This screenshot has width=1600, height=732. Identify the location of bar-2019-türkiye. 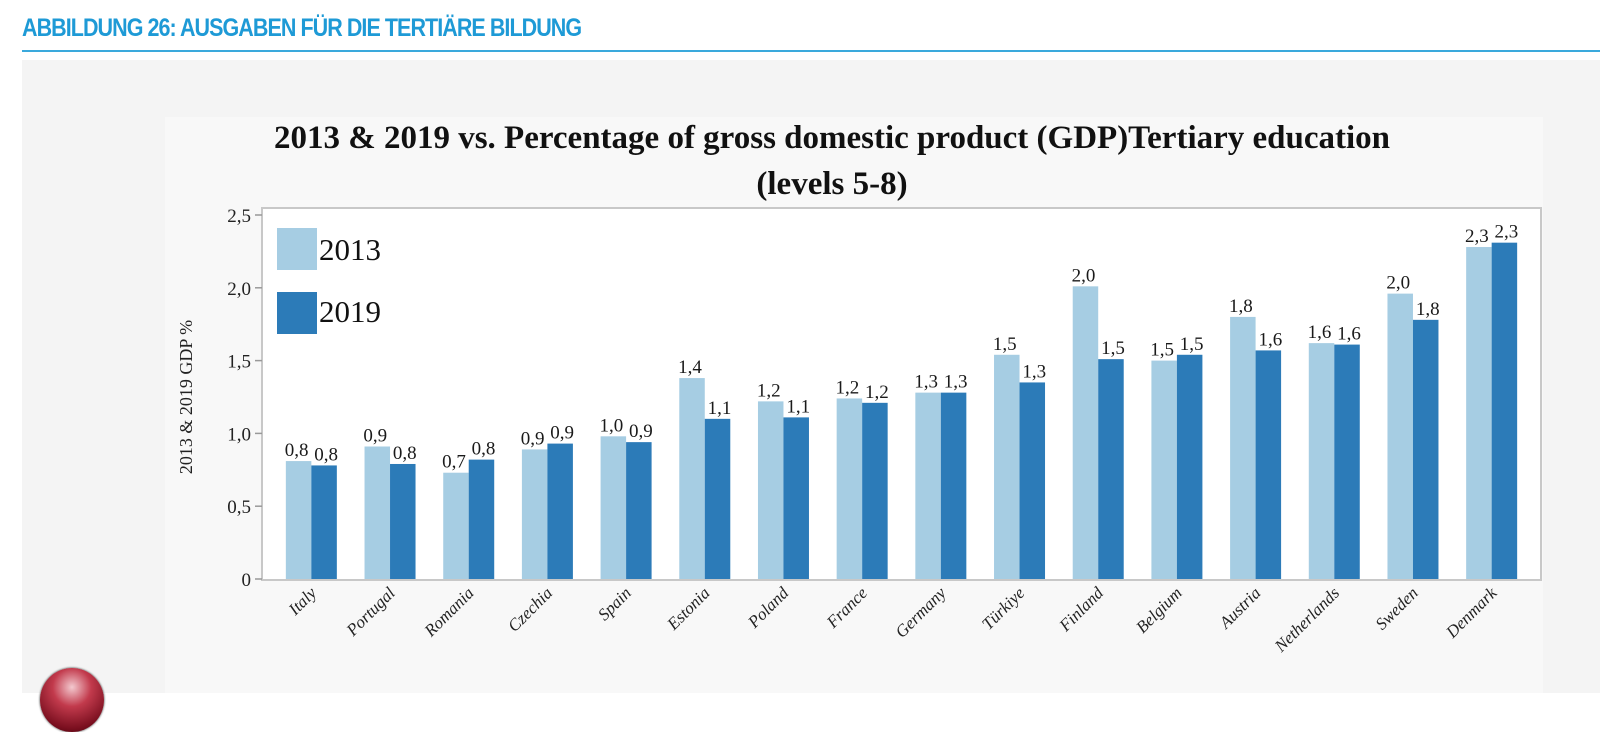
(1032, 480).